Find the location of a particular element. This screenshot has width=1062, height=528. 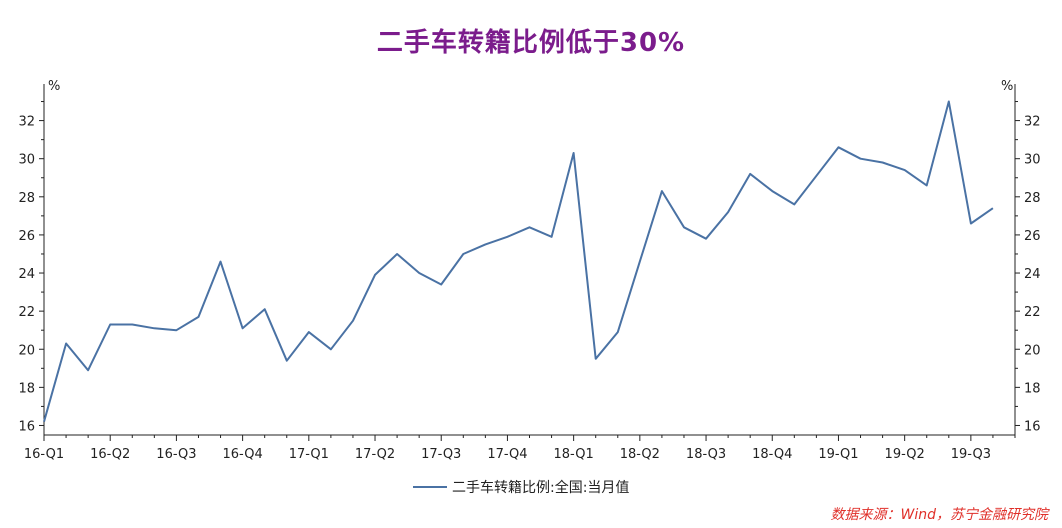

y-tick-label-right: 26 is located at coordinates (1032, 236).